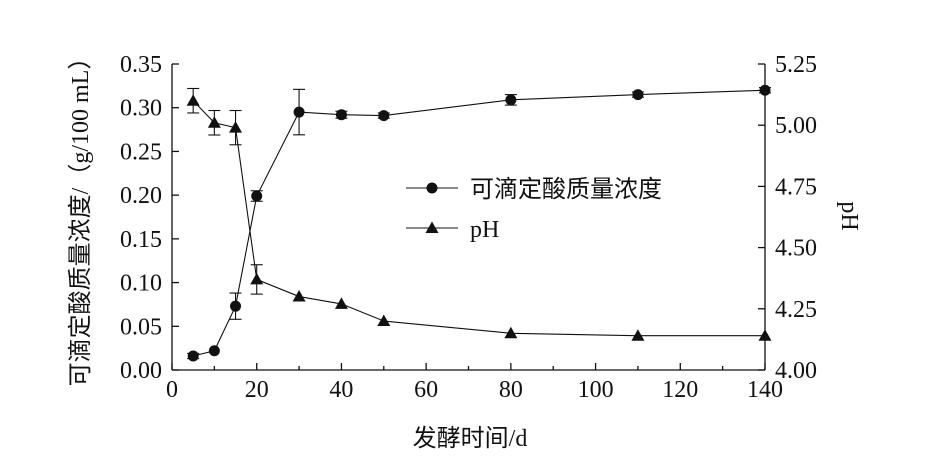  I want to click on x-tick-label: 20, so click(257, 390).